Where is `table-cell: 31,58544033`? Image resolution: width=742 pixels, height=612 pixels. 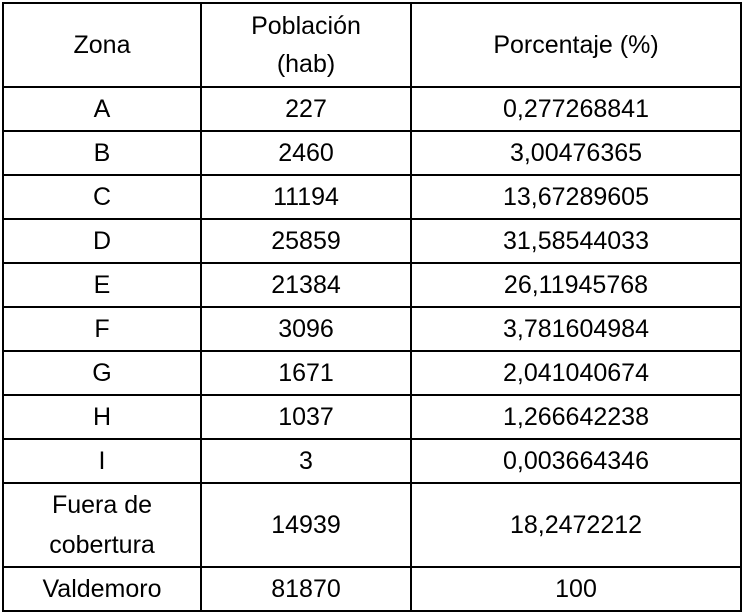
table-cell: 31,58544033 is located at coordinates (576, 241).